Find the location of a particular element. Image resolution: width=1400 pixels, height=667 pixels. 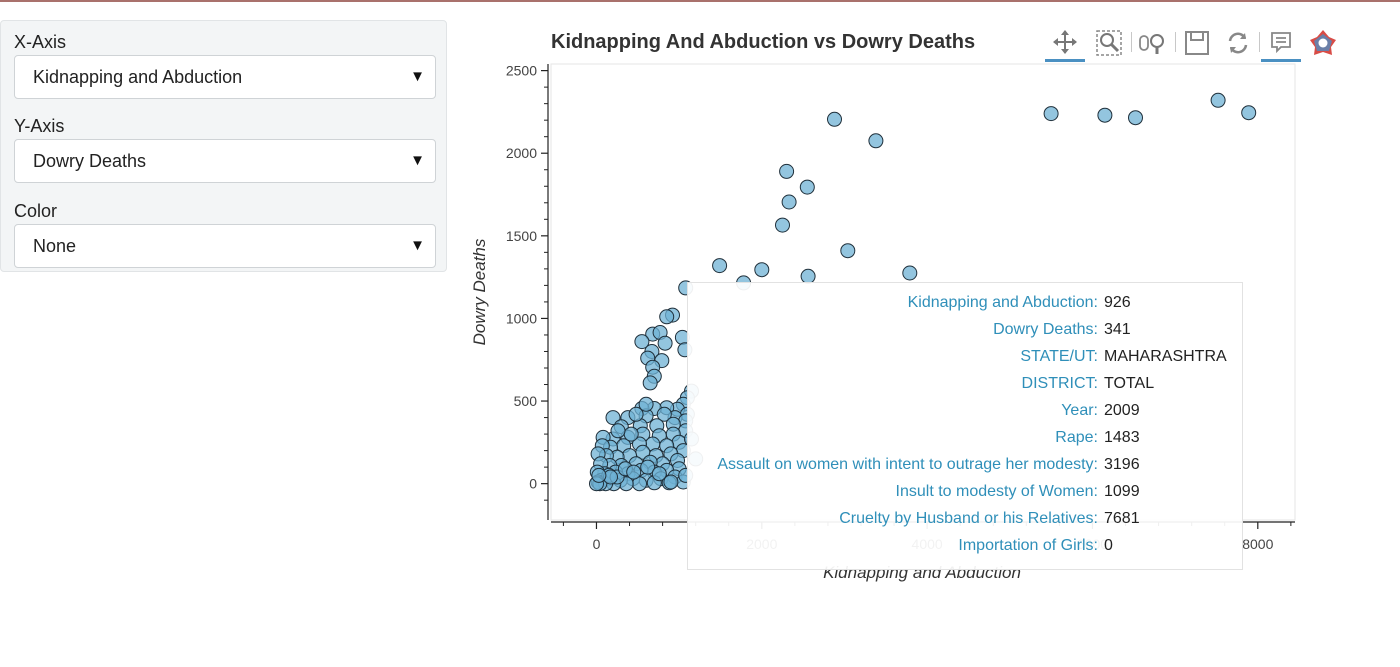

wheel-zoom-tool is located at coordinates (1153, 43).